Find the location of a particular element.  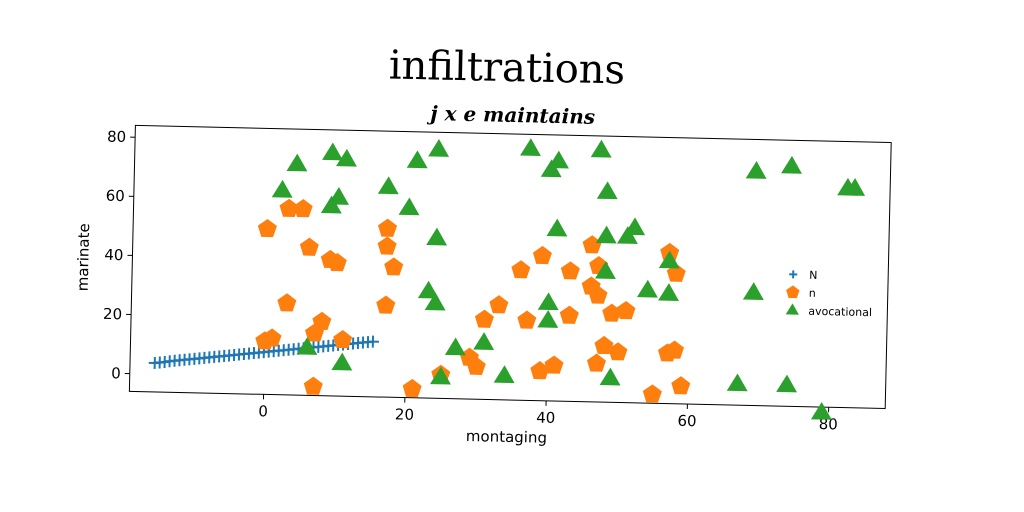

x-tick-label: 60 is located at coordinates (686, 421).